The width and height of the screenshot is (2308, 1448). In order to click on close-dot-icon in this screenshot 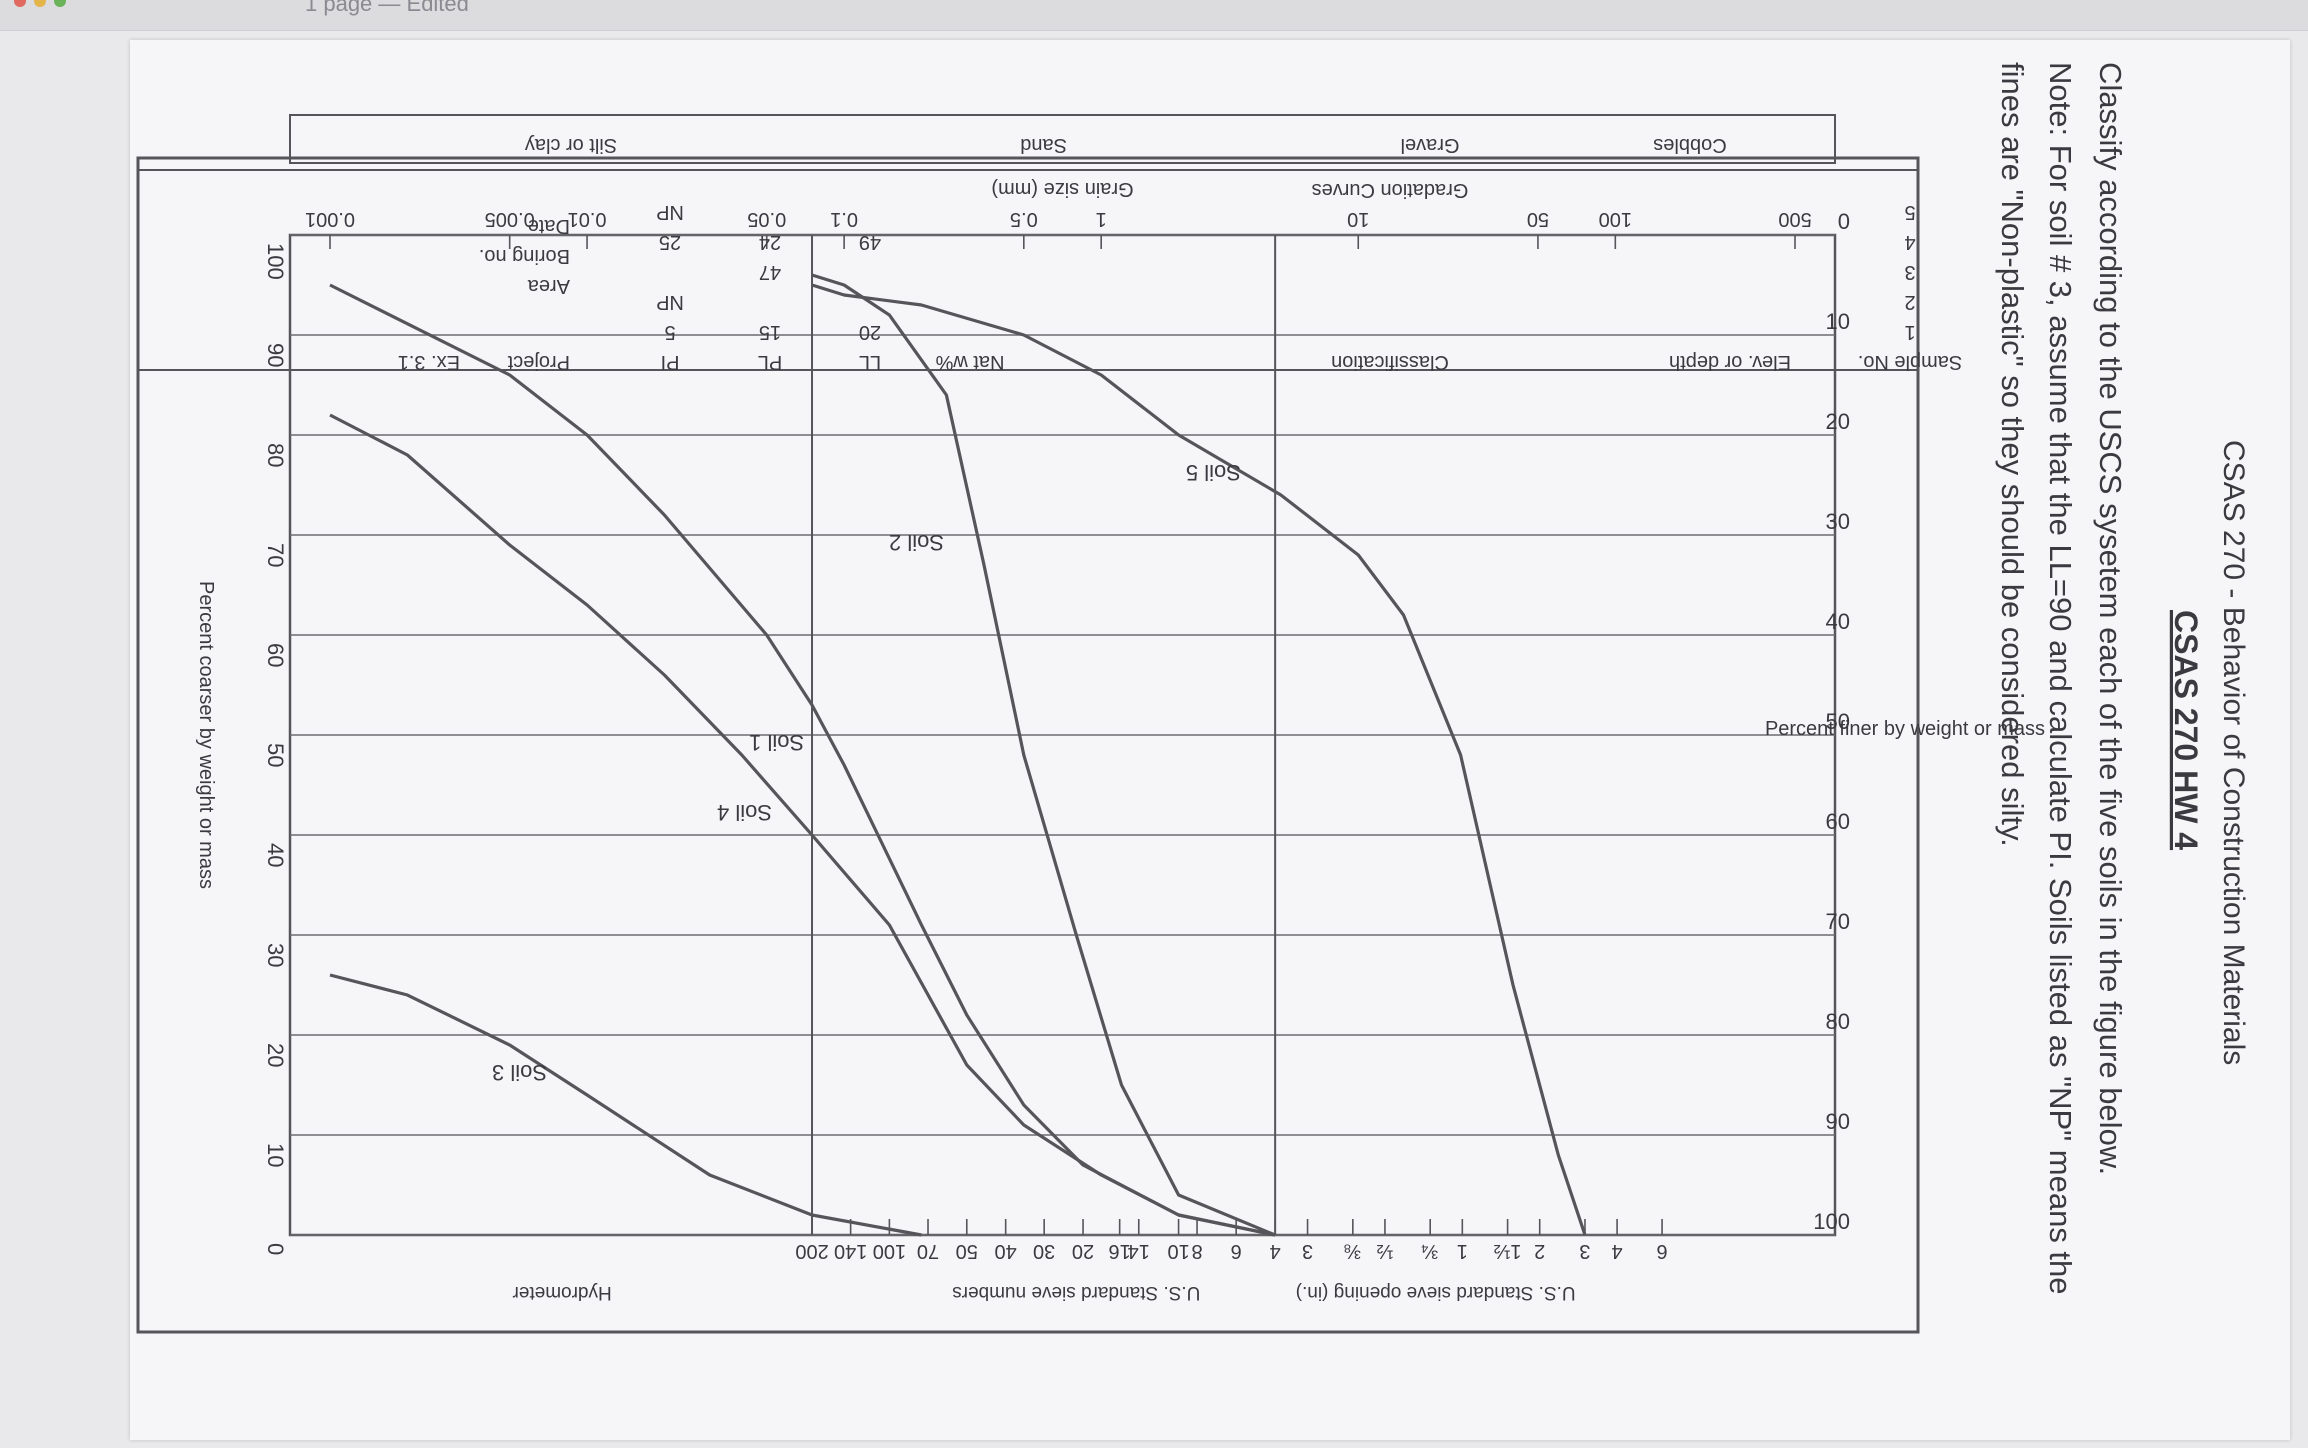, I will do `click(20, 3)`.